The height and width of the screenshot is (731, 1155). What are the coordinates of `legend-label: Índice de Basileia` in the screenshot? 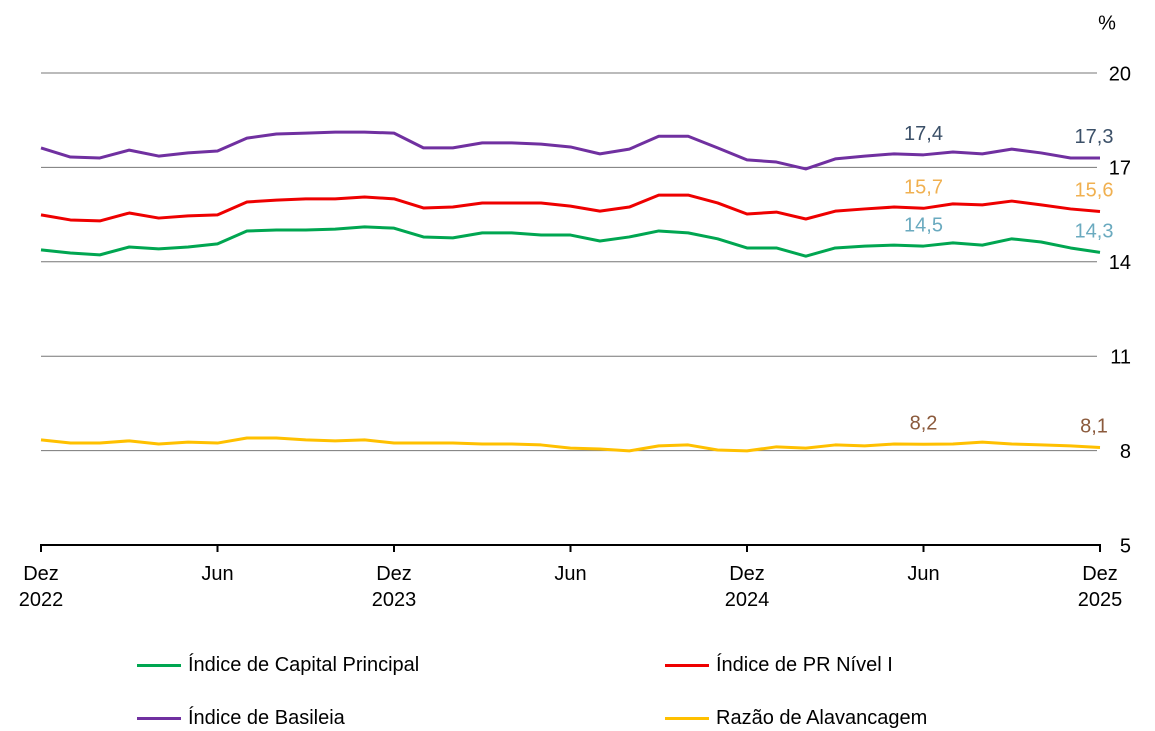 It's located at (266, 718).